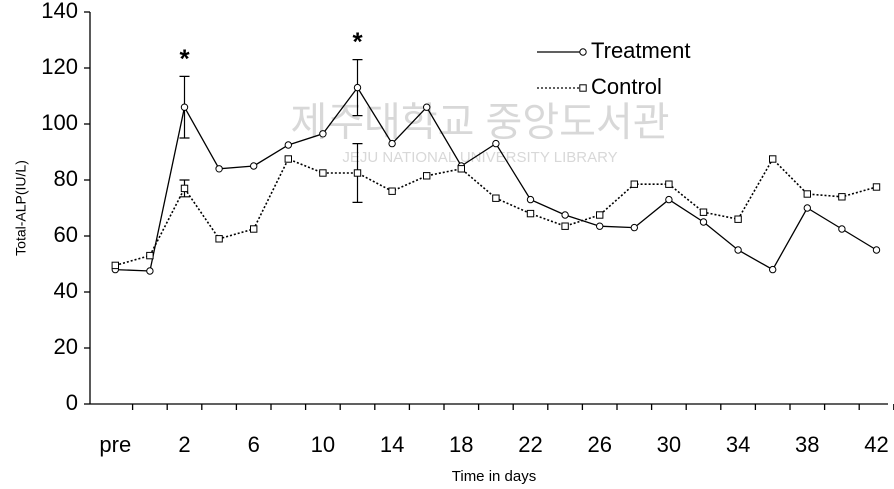 This screenshot has width=894, height=489. Describe the element at coordinates (876, 444) in the screenshot. I see `x-tick-label: 42` at that location.